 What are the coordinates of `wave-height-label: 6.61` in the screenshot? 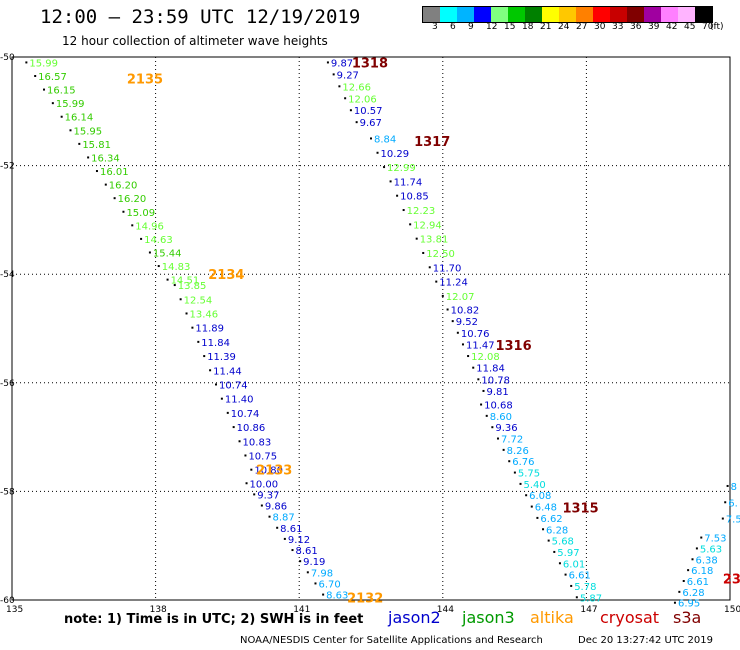 It's located at (698, 582).